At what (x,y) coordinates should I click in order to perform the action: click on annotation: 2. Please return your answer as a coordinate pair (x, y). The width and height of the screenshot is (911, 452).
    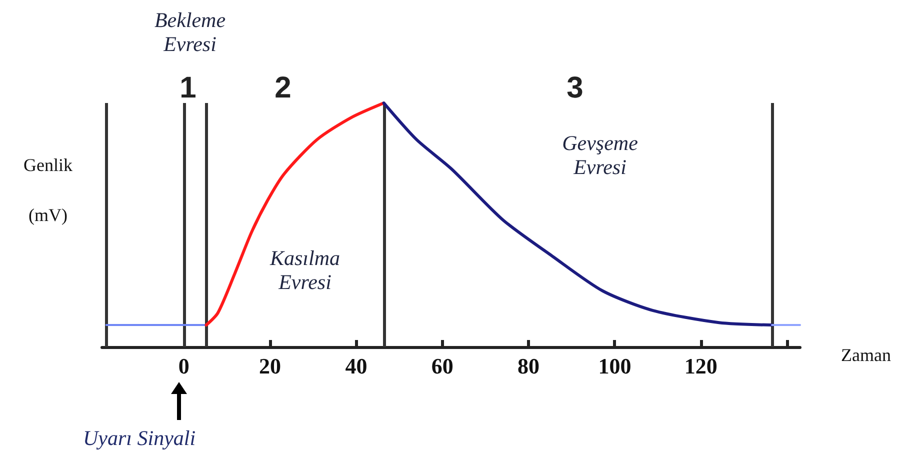
    Looking at the image, I should click on (283, 88).